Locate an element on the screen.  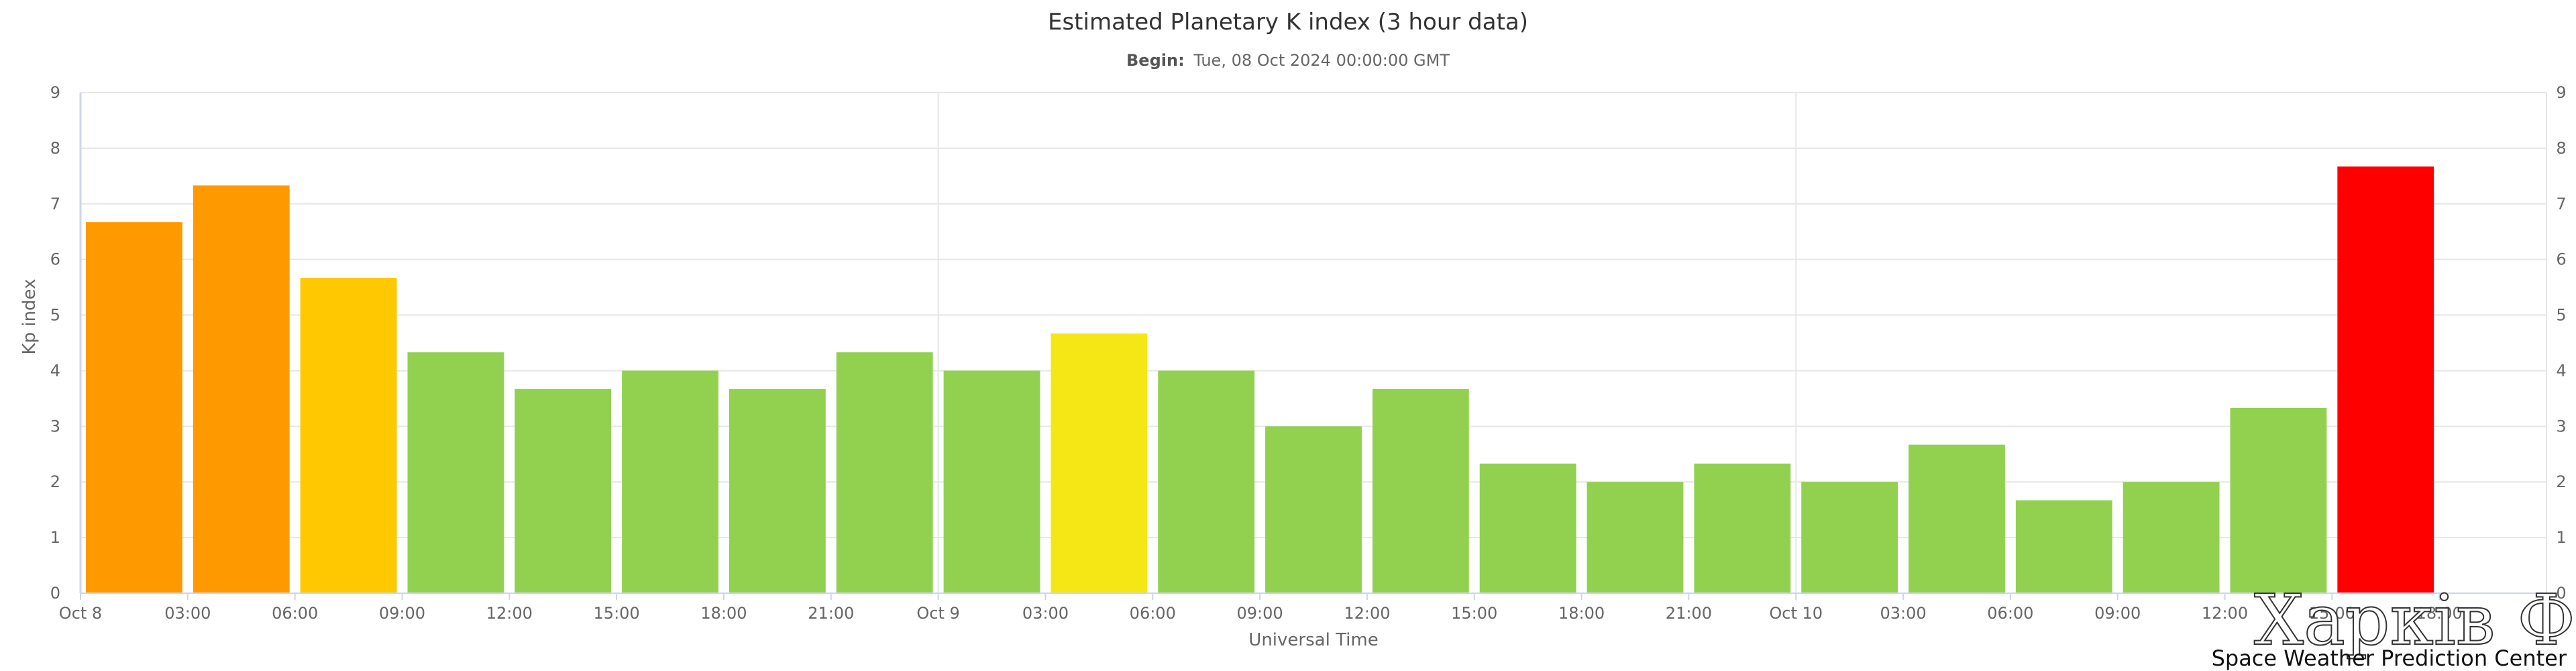
x-axis-title: Universal Time is located at coordinates (1313, 640).